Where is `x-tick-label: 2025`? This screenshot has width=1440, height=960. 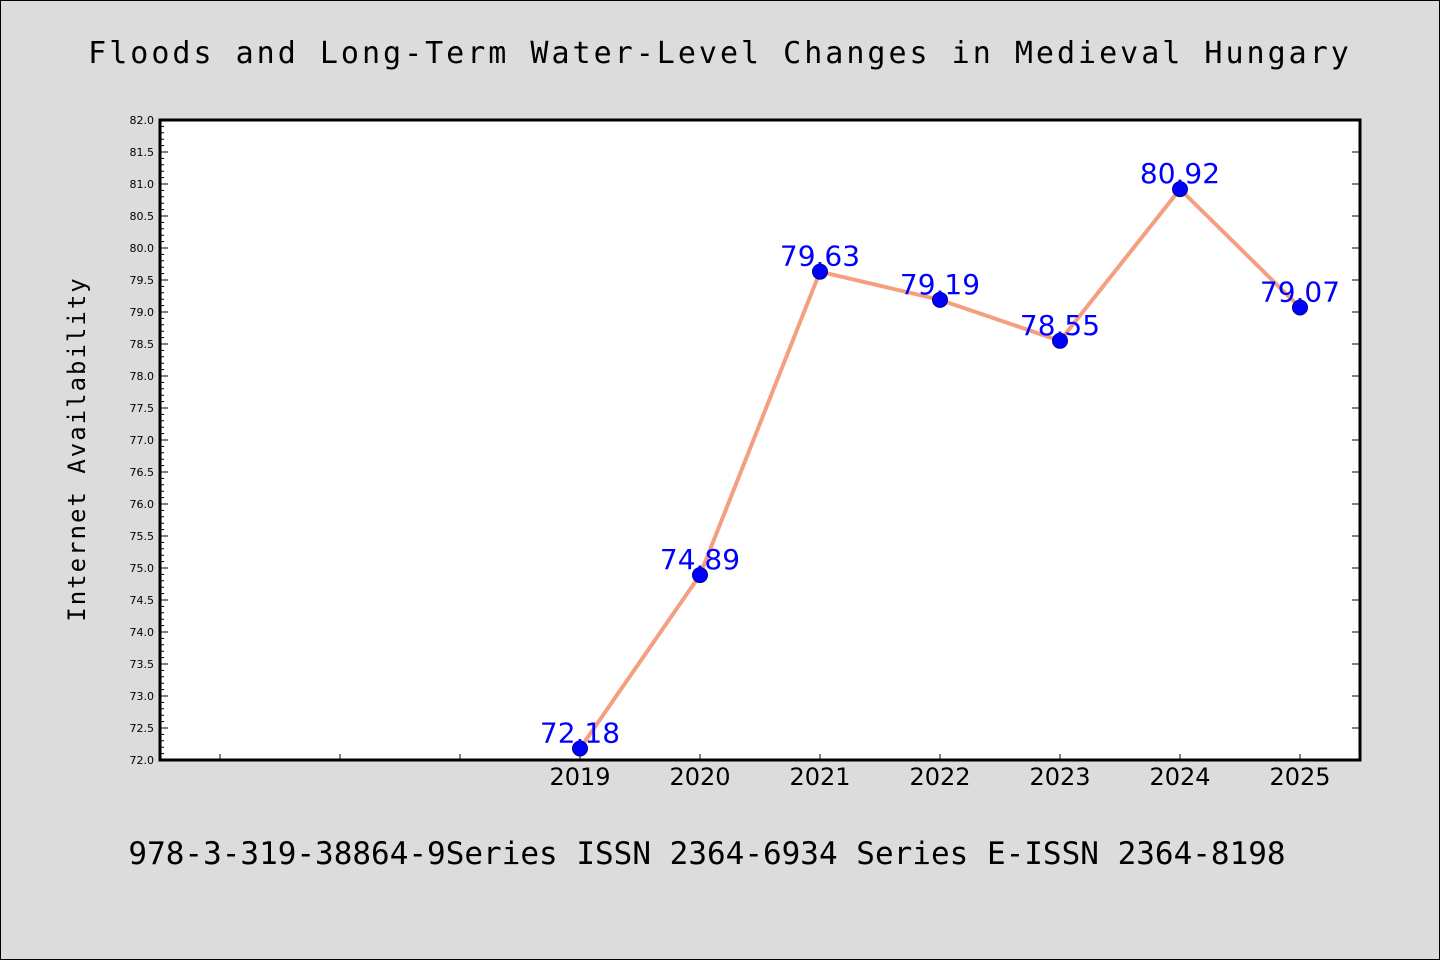
x-tick-label: 2025 is located at coordinates (1299, 777).